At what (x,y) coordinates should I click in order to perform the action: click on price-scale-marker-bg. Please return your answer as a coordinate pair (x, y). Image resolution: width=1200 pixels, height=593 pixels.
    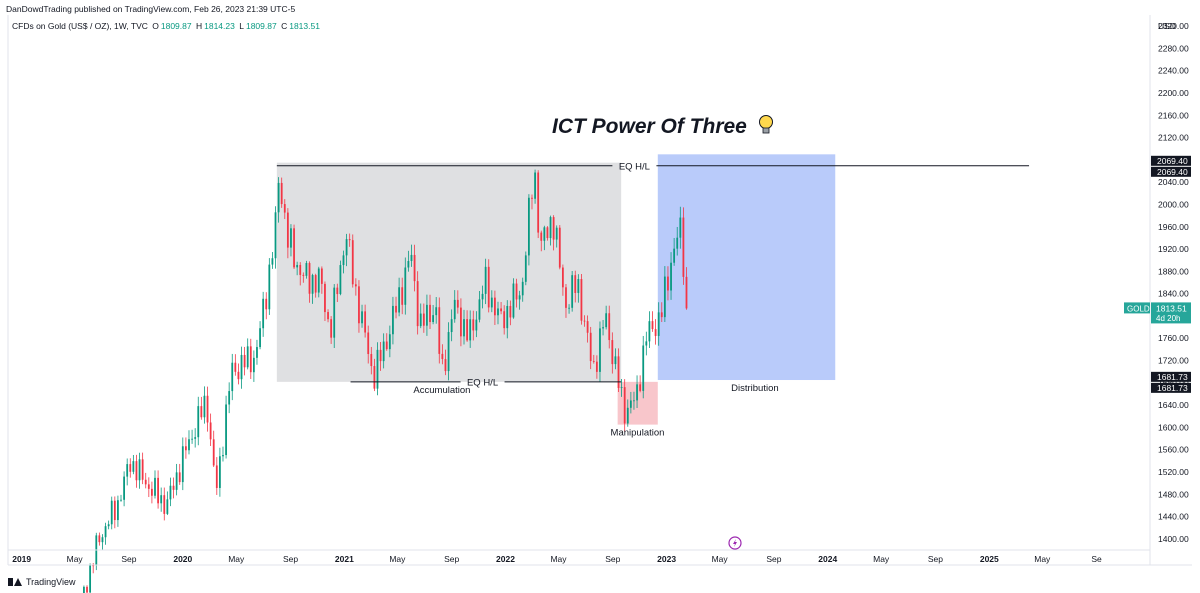
    Looking at the image, I should click on (1171, 171).